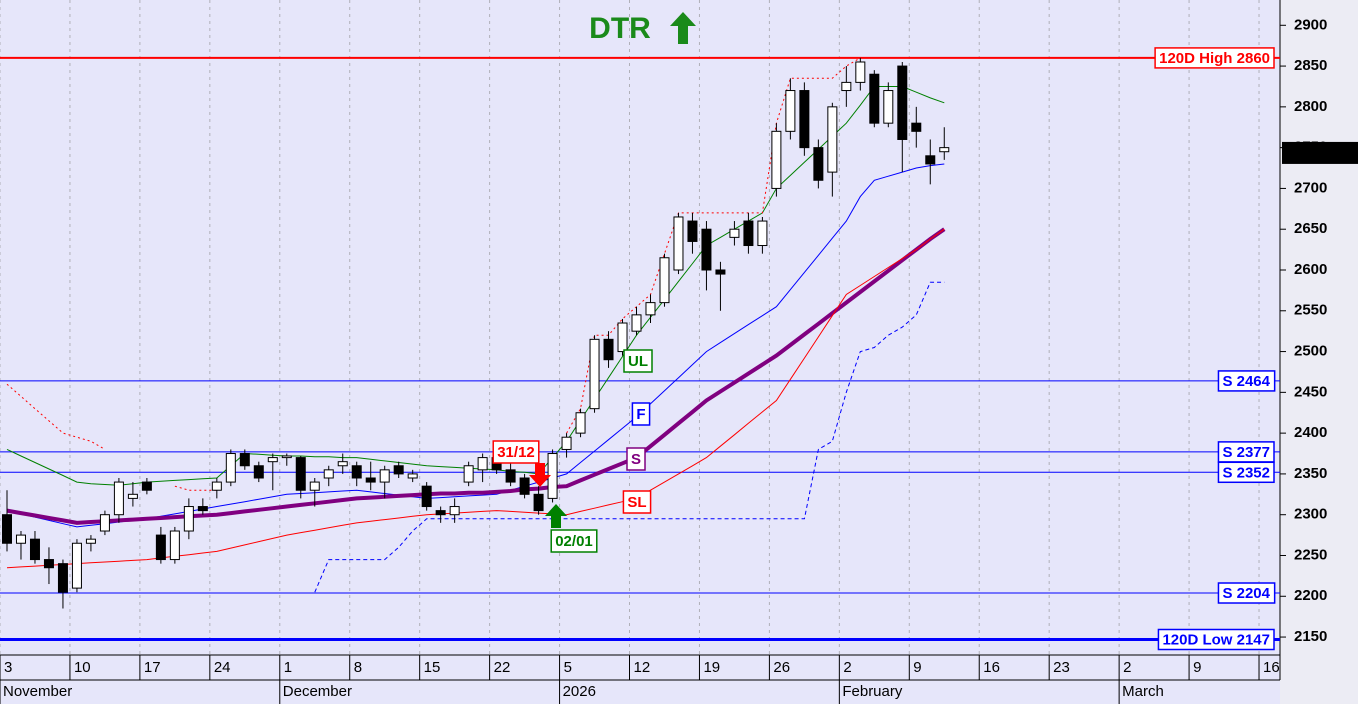  I want to click on x-tick-label: 1, so click(288, 667).